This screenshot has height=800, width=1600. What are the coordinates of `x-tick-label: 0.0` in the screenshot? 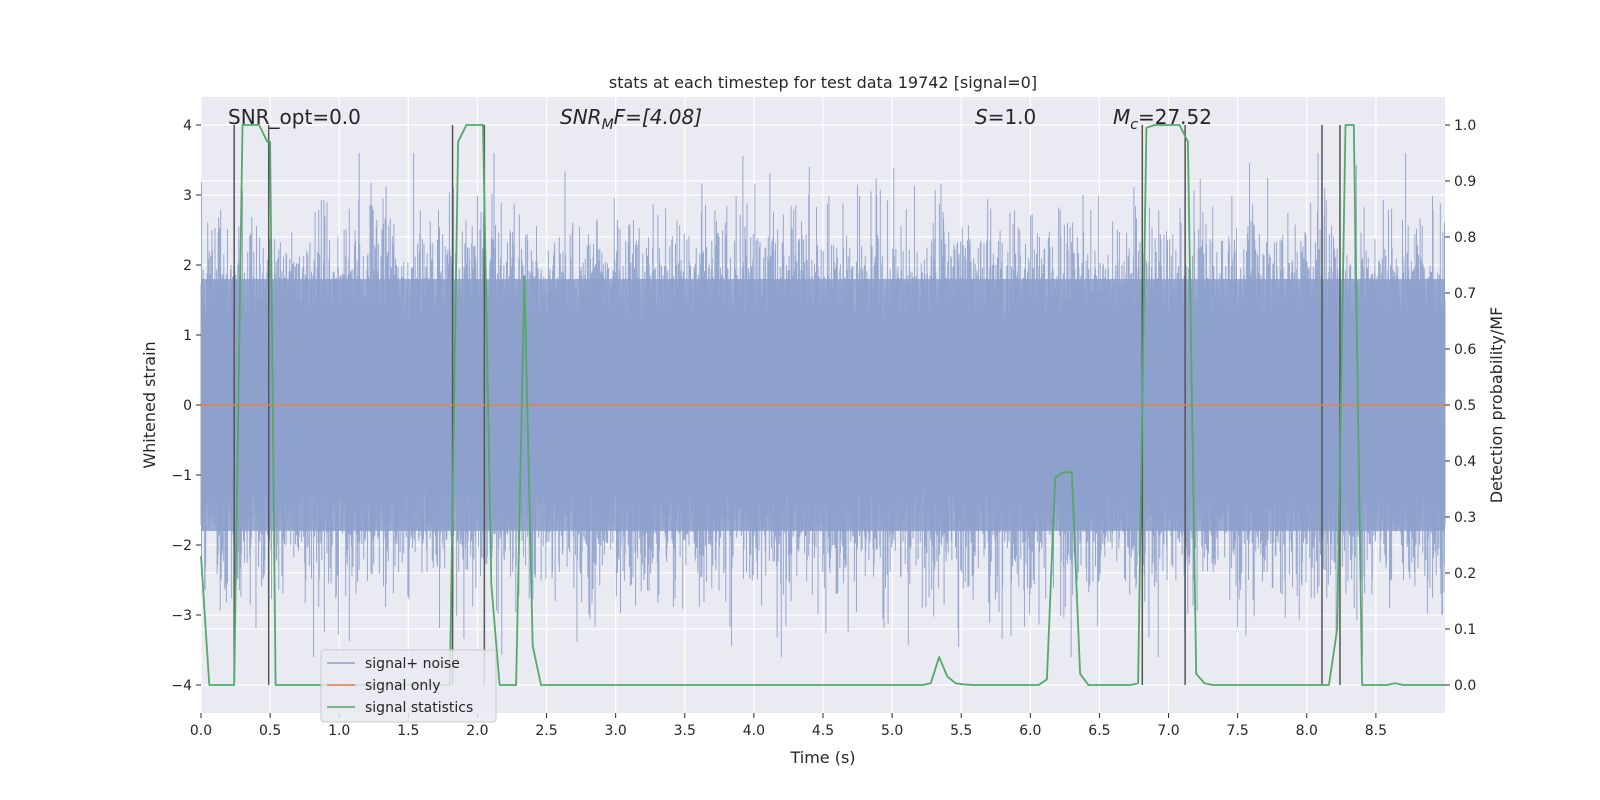 It's located at (201, 731).